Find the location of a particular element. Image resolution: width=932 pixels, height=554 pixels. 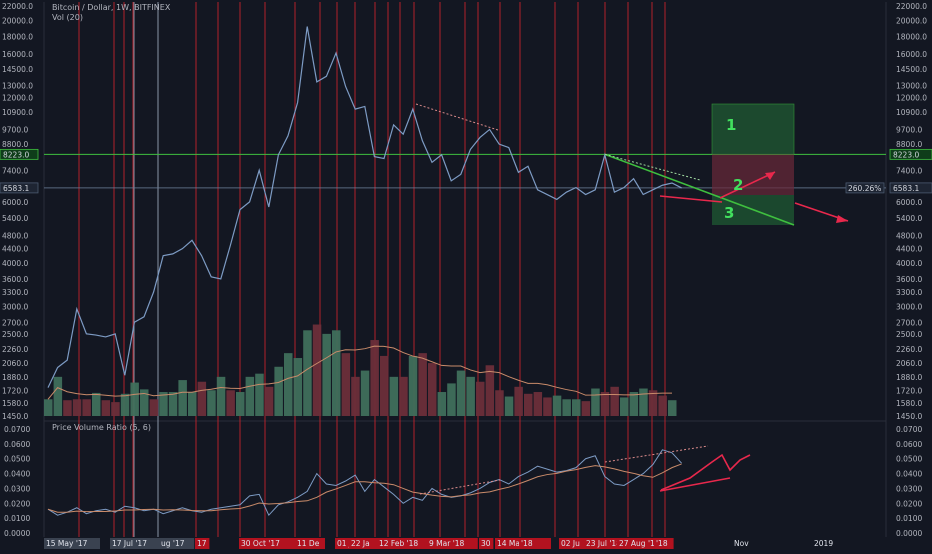

price-tick-right: 3000.0 is located at coordinates (909, 306).